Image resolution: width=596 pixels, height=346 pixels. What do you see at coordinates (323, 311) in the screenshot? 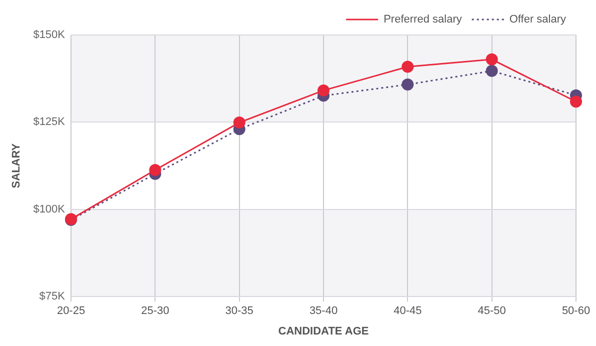
I see `x-tick-label: 35-40` at bounding box center [323, 311].